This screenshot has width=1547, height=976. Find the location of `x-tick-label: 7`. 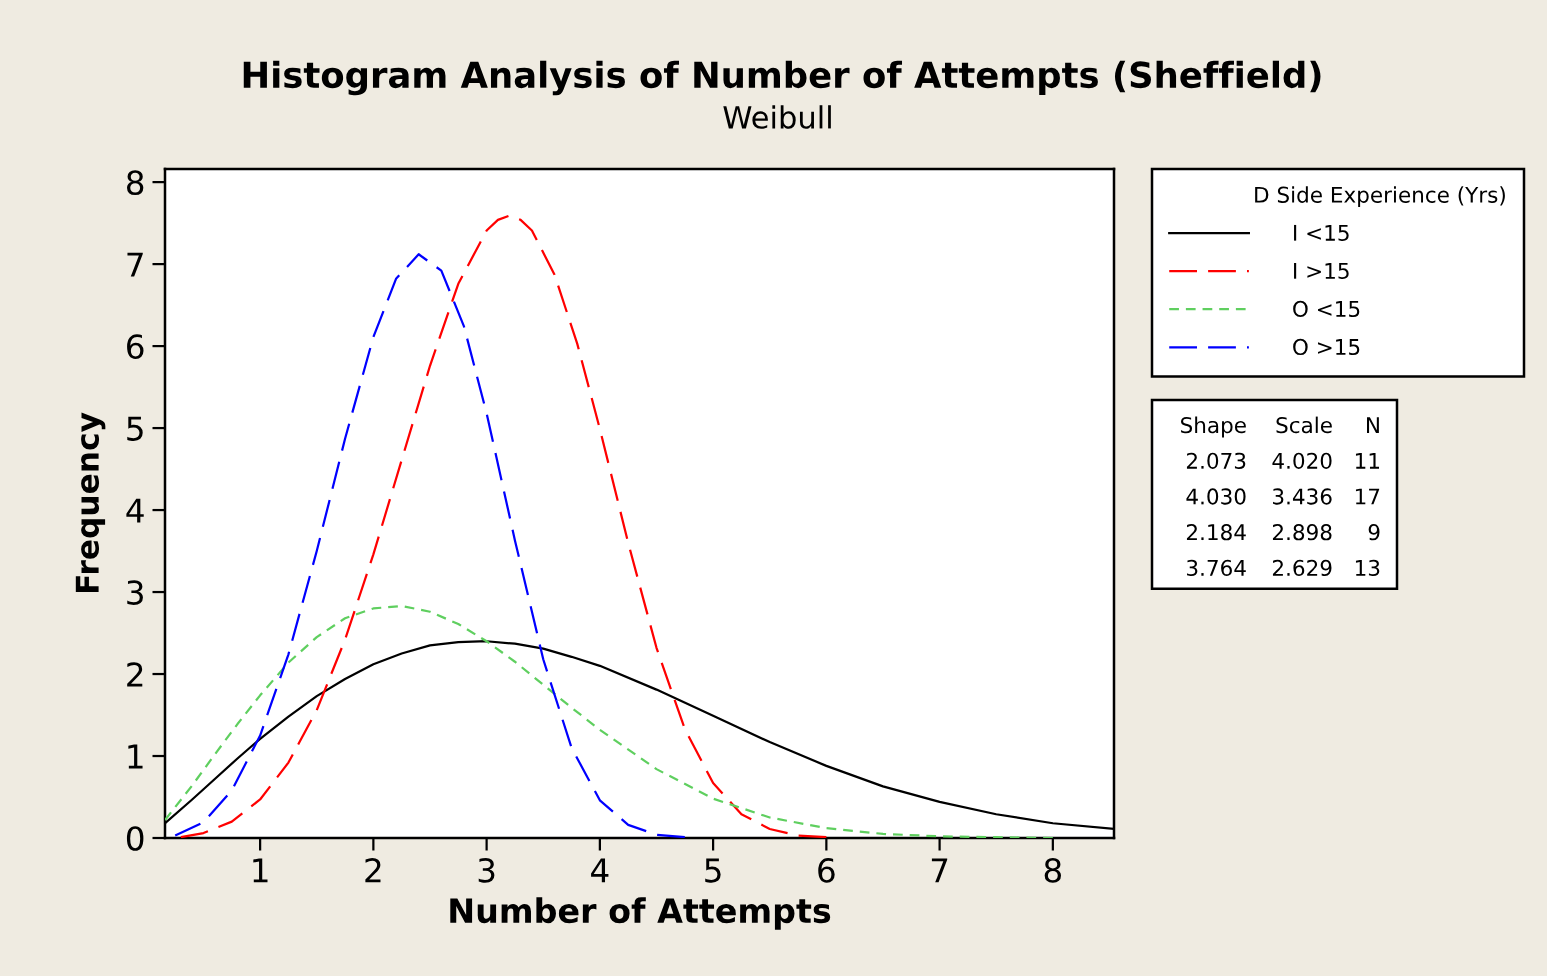

x-tick-label: 7 is located at coordinates (939, 870).